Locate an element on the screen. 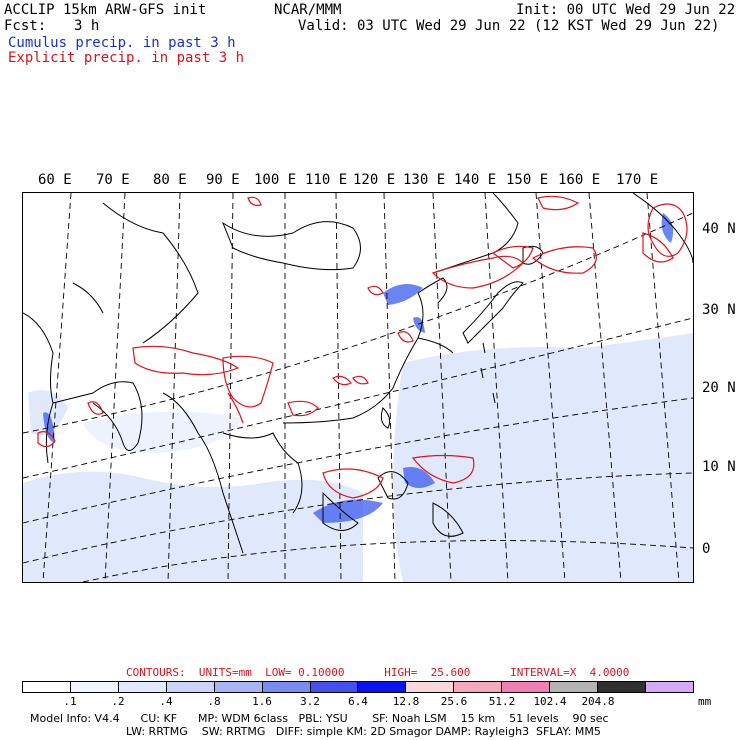  lon-label: 120 E is located at coordinates (374, 180).